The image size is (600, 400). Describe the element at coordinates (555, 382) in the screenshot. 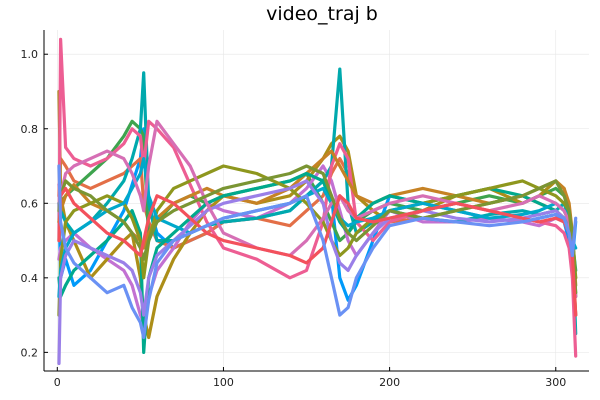

I see `x-tick-label: 300` at that location.